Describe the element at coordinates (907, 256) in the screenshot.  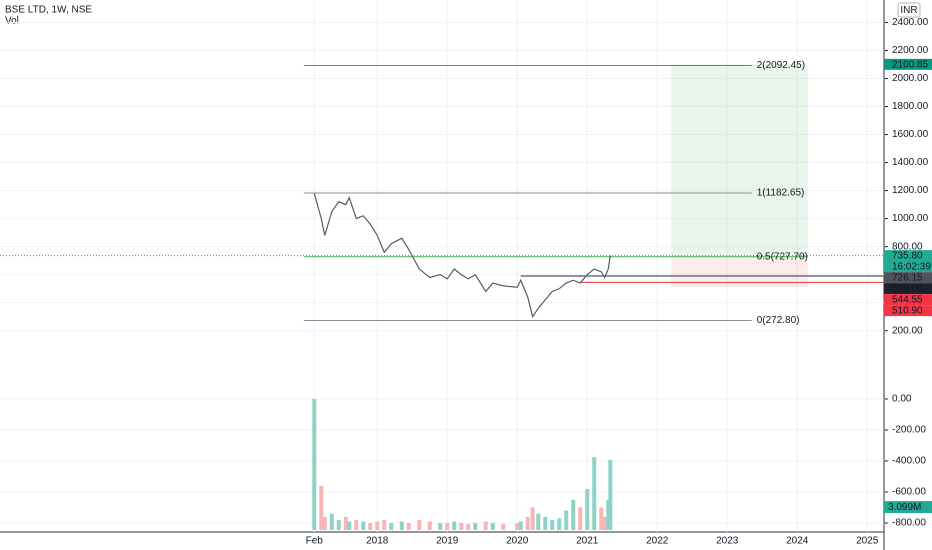
I see `price-label: 735.80` at that location.